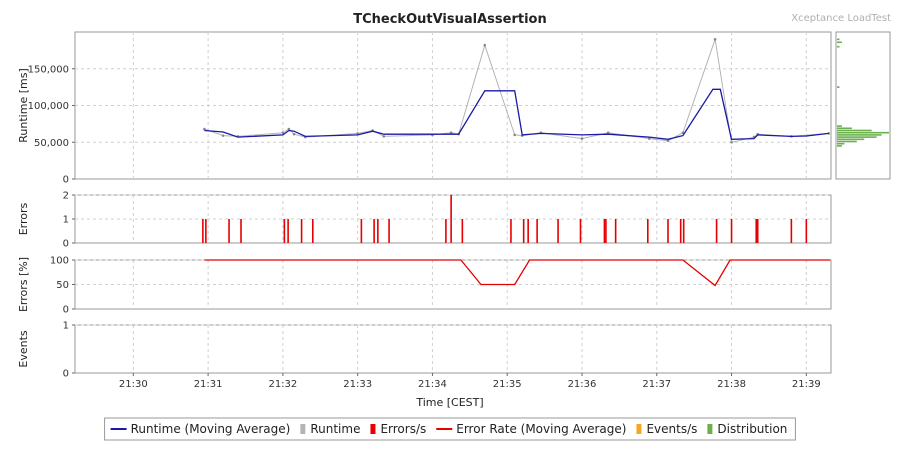 This screenshot has width=900, height=454. I want to click on x-tick-label: 21:34, so click(432, 384).